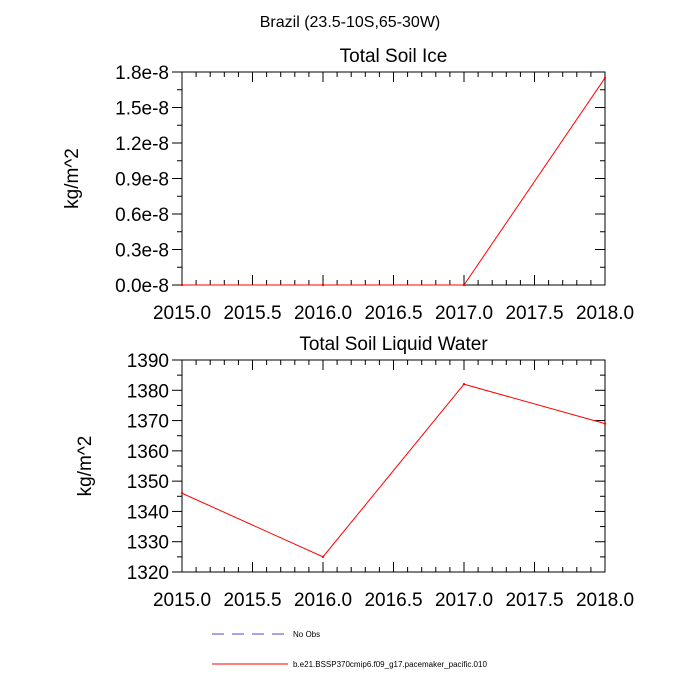 Image resolution: width=700 pixels, height=700 pixels. I want to click on y-tick-label: 1350, so click(148, 482).